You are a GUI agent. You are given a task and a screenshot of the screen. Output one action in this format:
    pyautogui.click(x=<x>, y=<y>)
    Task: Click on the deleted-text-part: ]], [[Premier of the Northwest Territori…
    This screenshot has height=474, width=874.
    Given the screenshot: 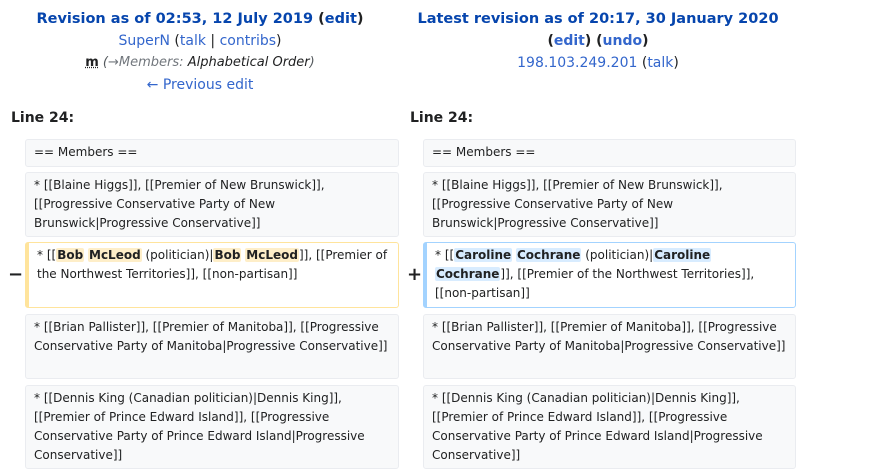 What is the action you would take?
    pyautogui.click(x=212, y=264)
    